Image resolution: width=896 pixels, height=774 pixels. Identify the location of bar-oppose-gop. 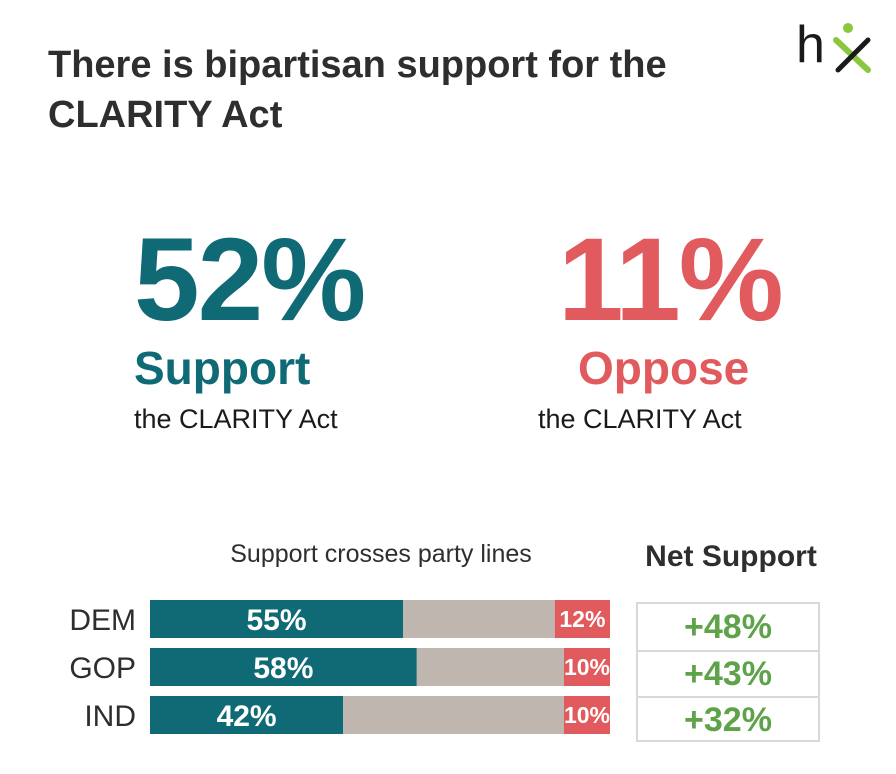
(587, 667).